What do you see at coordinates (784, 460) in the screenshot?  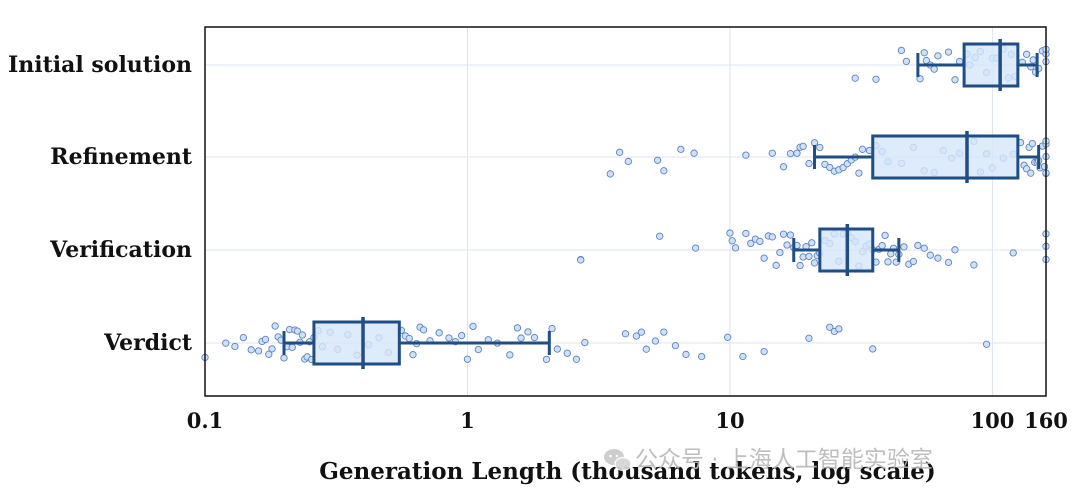 I see `watermark-text: 公众号 · 上海人工智能实验室` at bounding box center [784, 460].